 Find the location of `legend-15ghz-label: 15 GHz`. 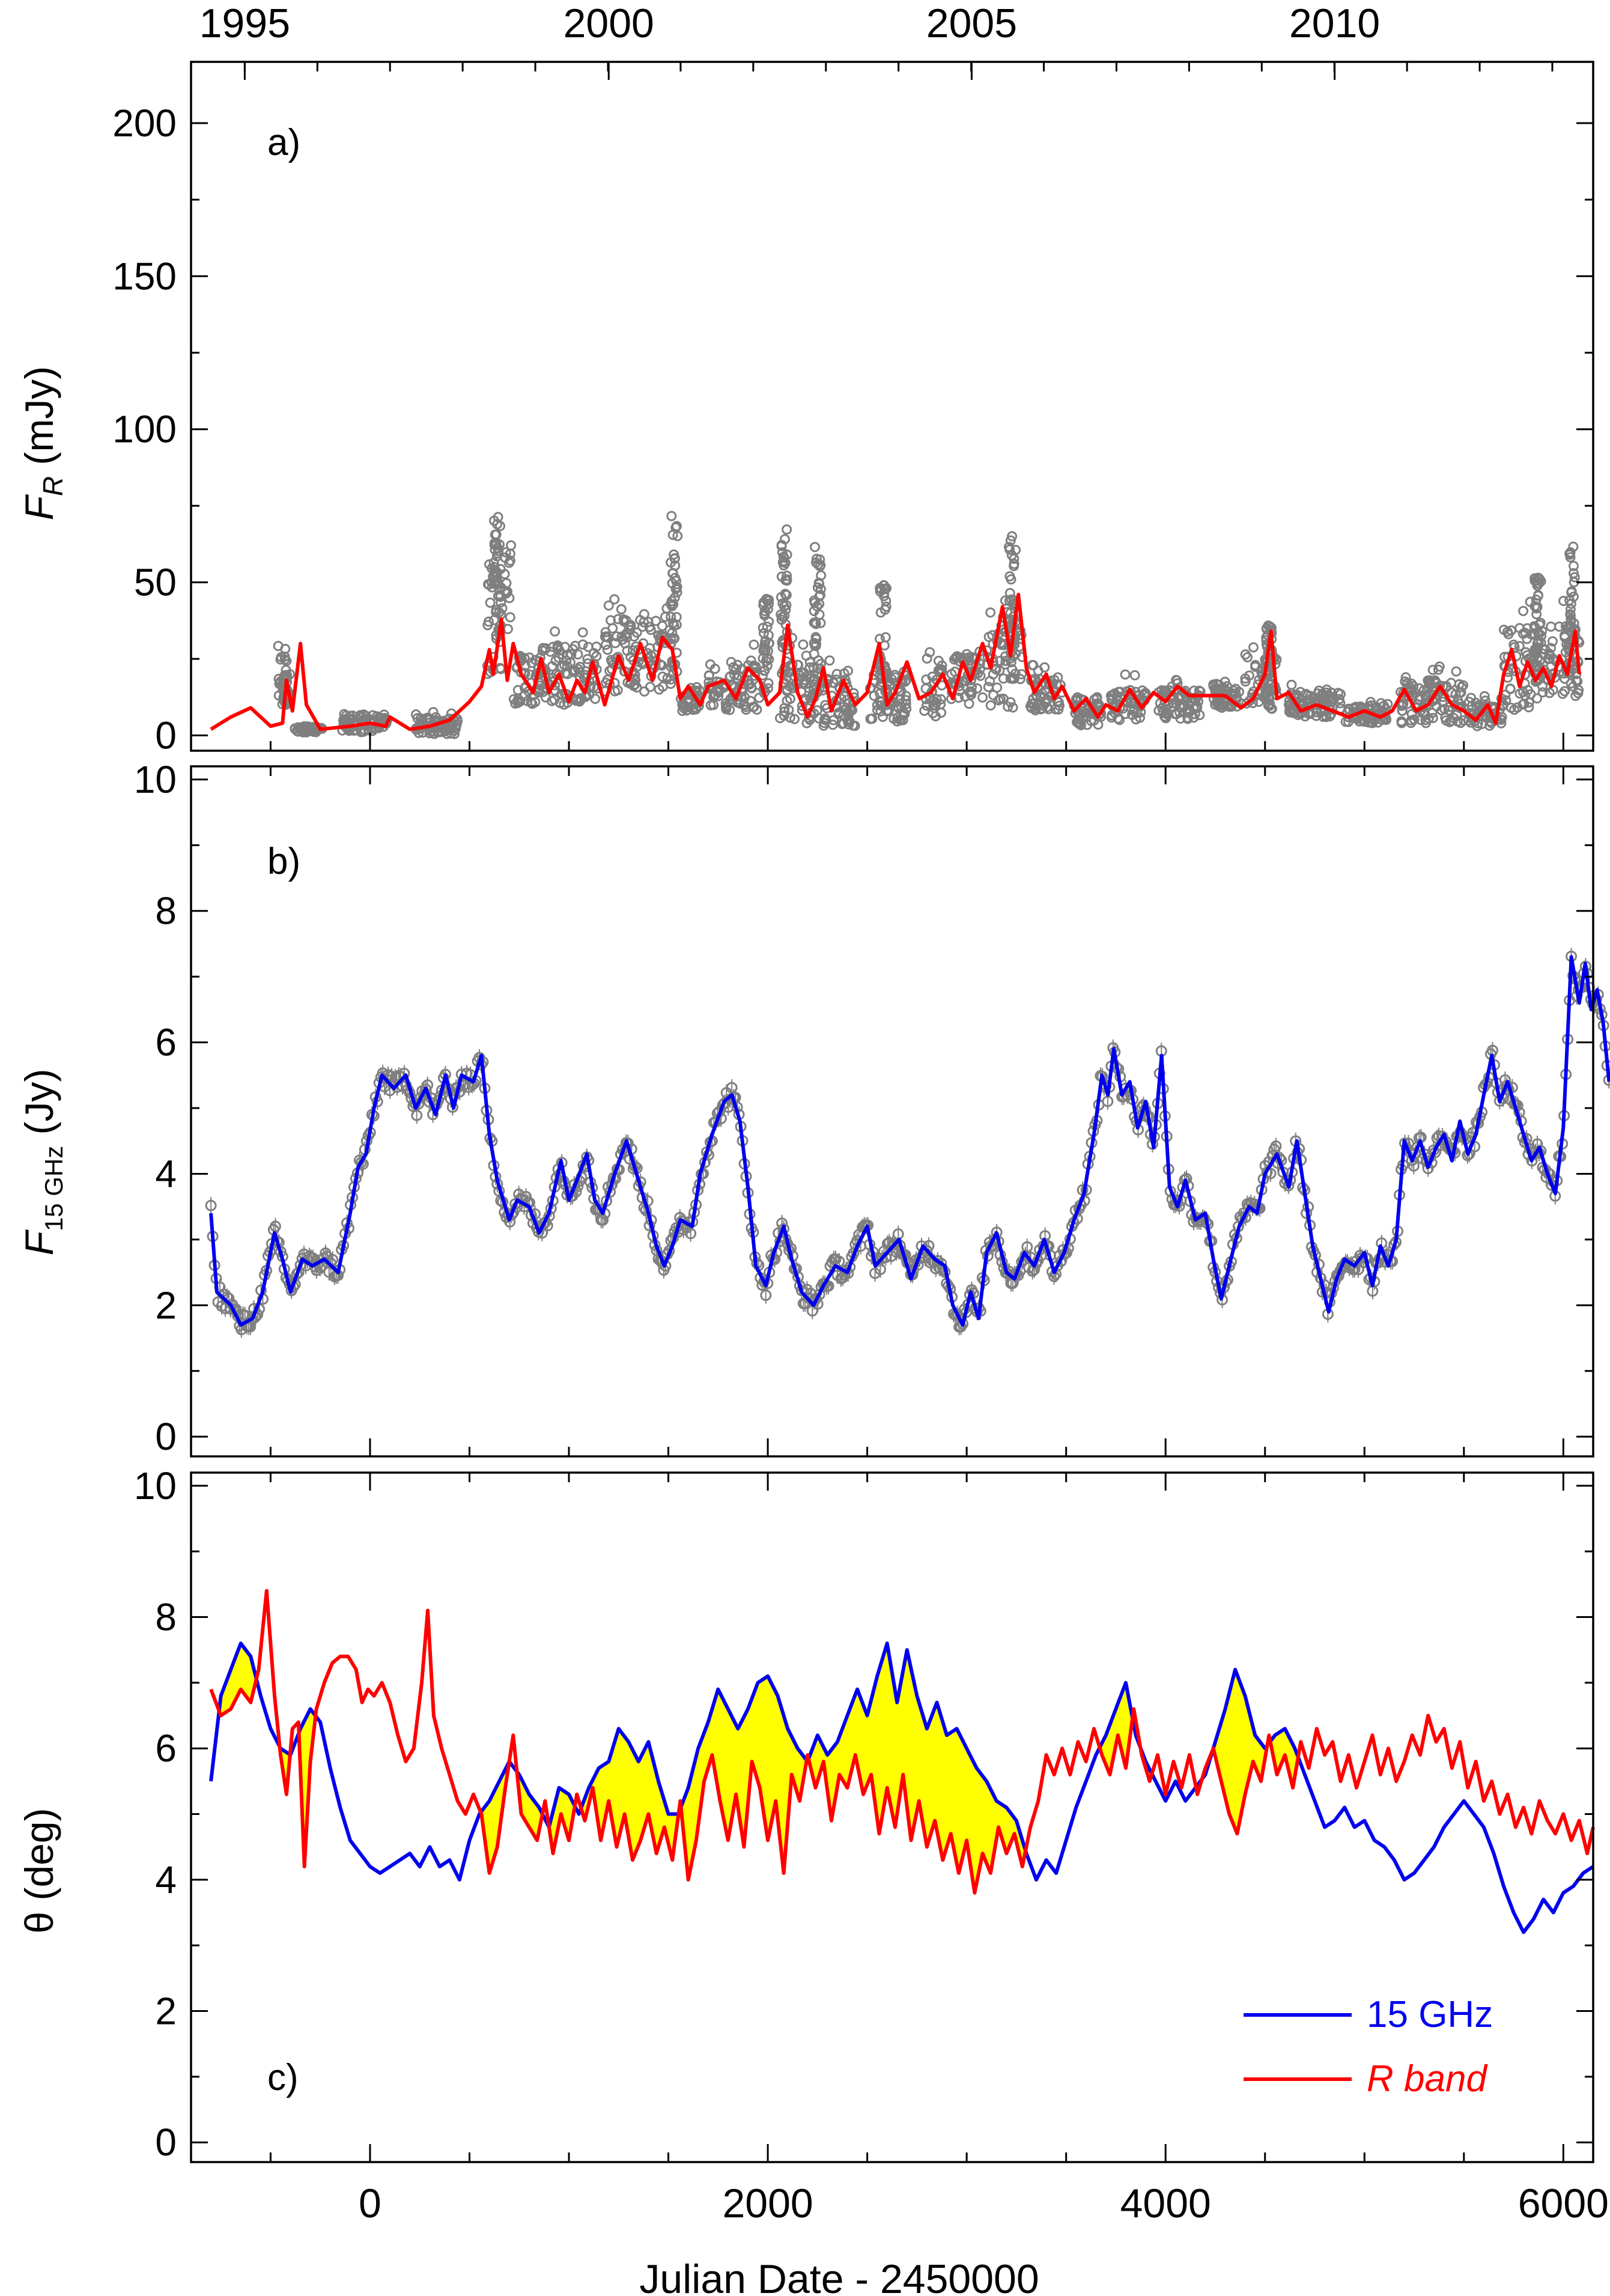

legend-15ghz-label: 15 GHz is located at coordinates (1430, 2014).